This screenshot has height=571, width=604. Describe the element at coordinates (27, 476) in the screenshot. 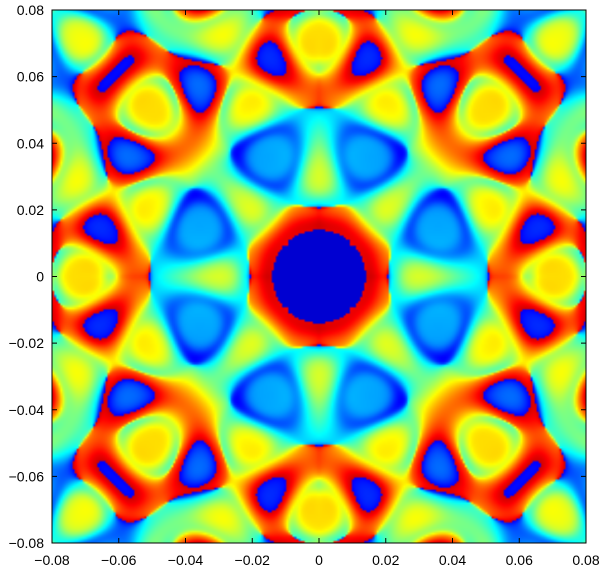

I see `y-tick-label: −0.06` at that location.